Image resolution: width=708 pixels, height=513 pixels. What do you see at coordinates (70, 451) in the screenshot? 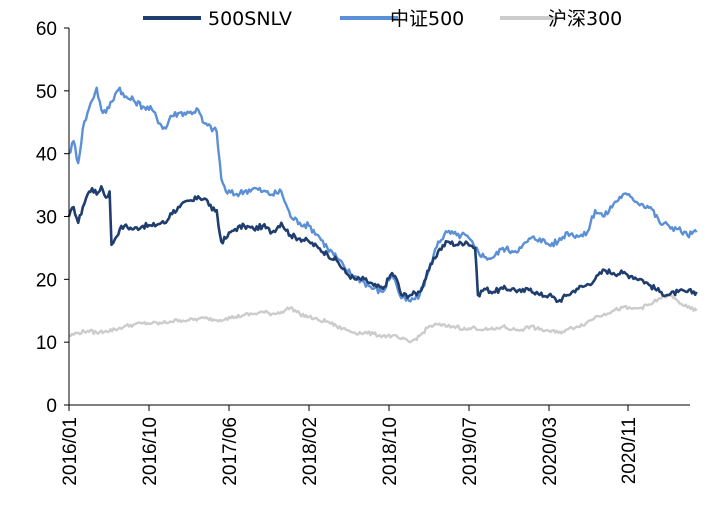
I see `x-tick-label: 2016/01` at bounding box center [70, 451].